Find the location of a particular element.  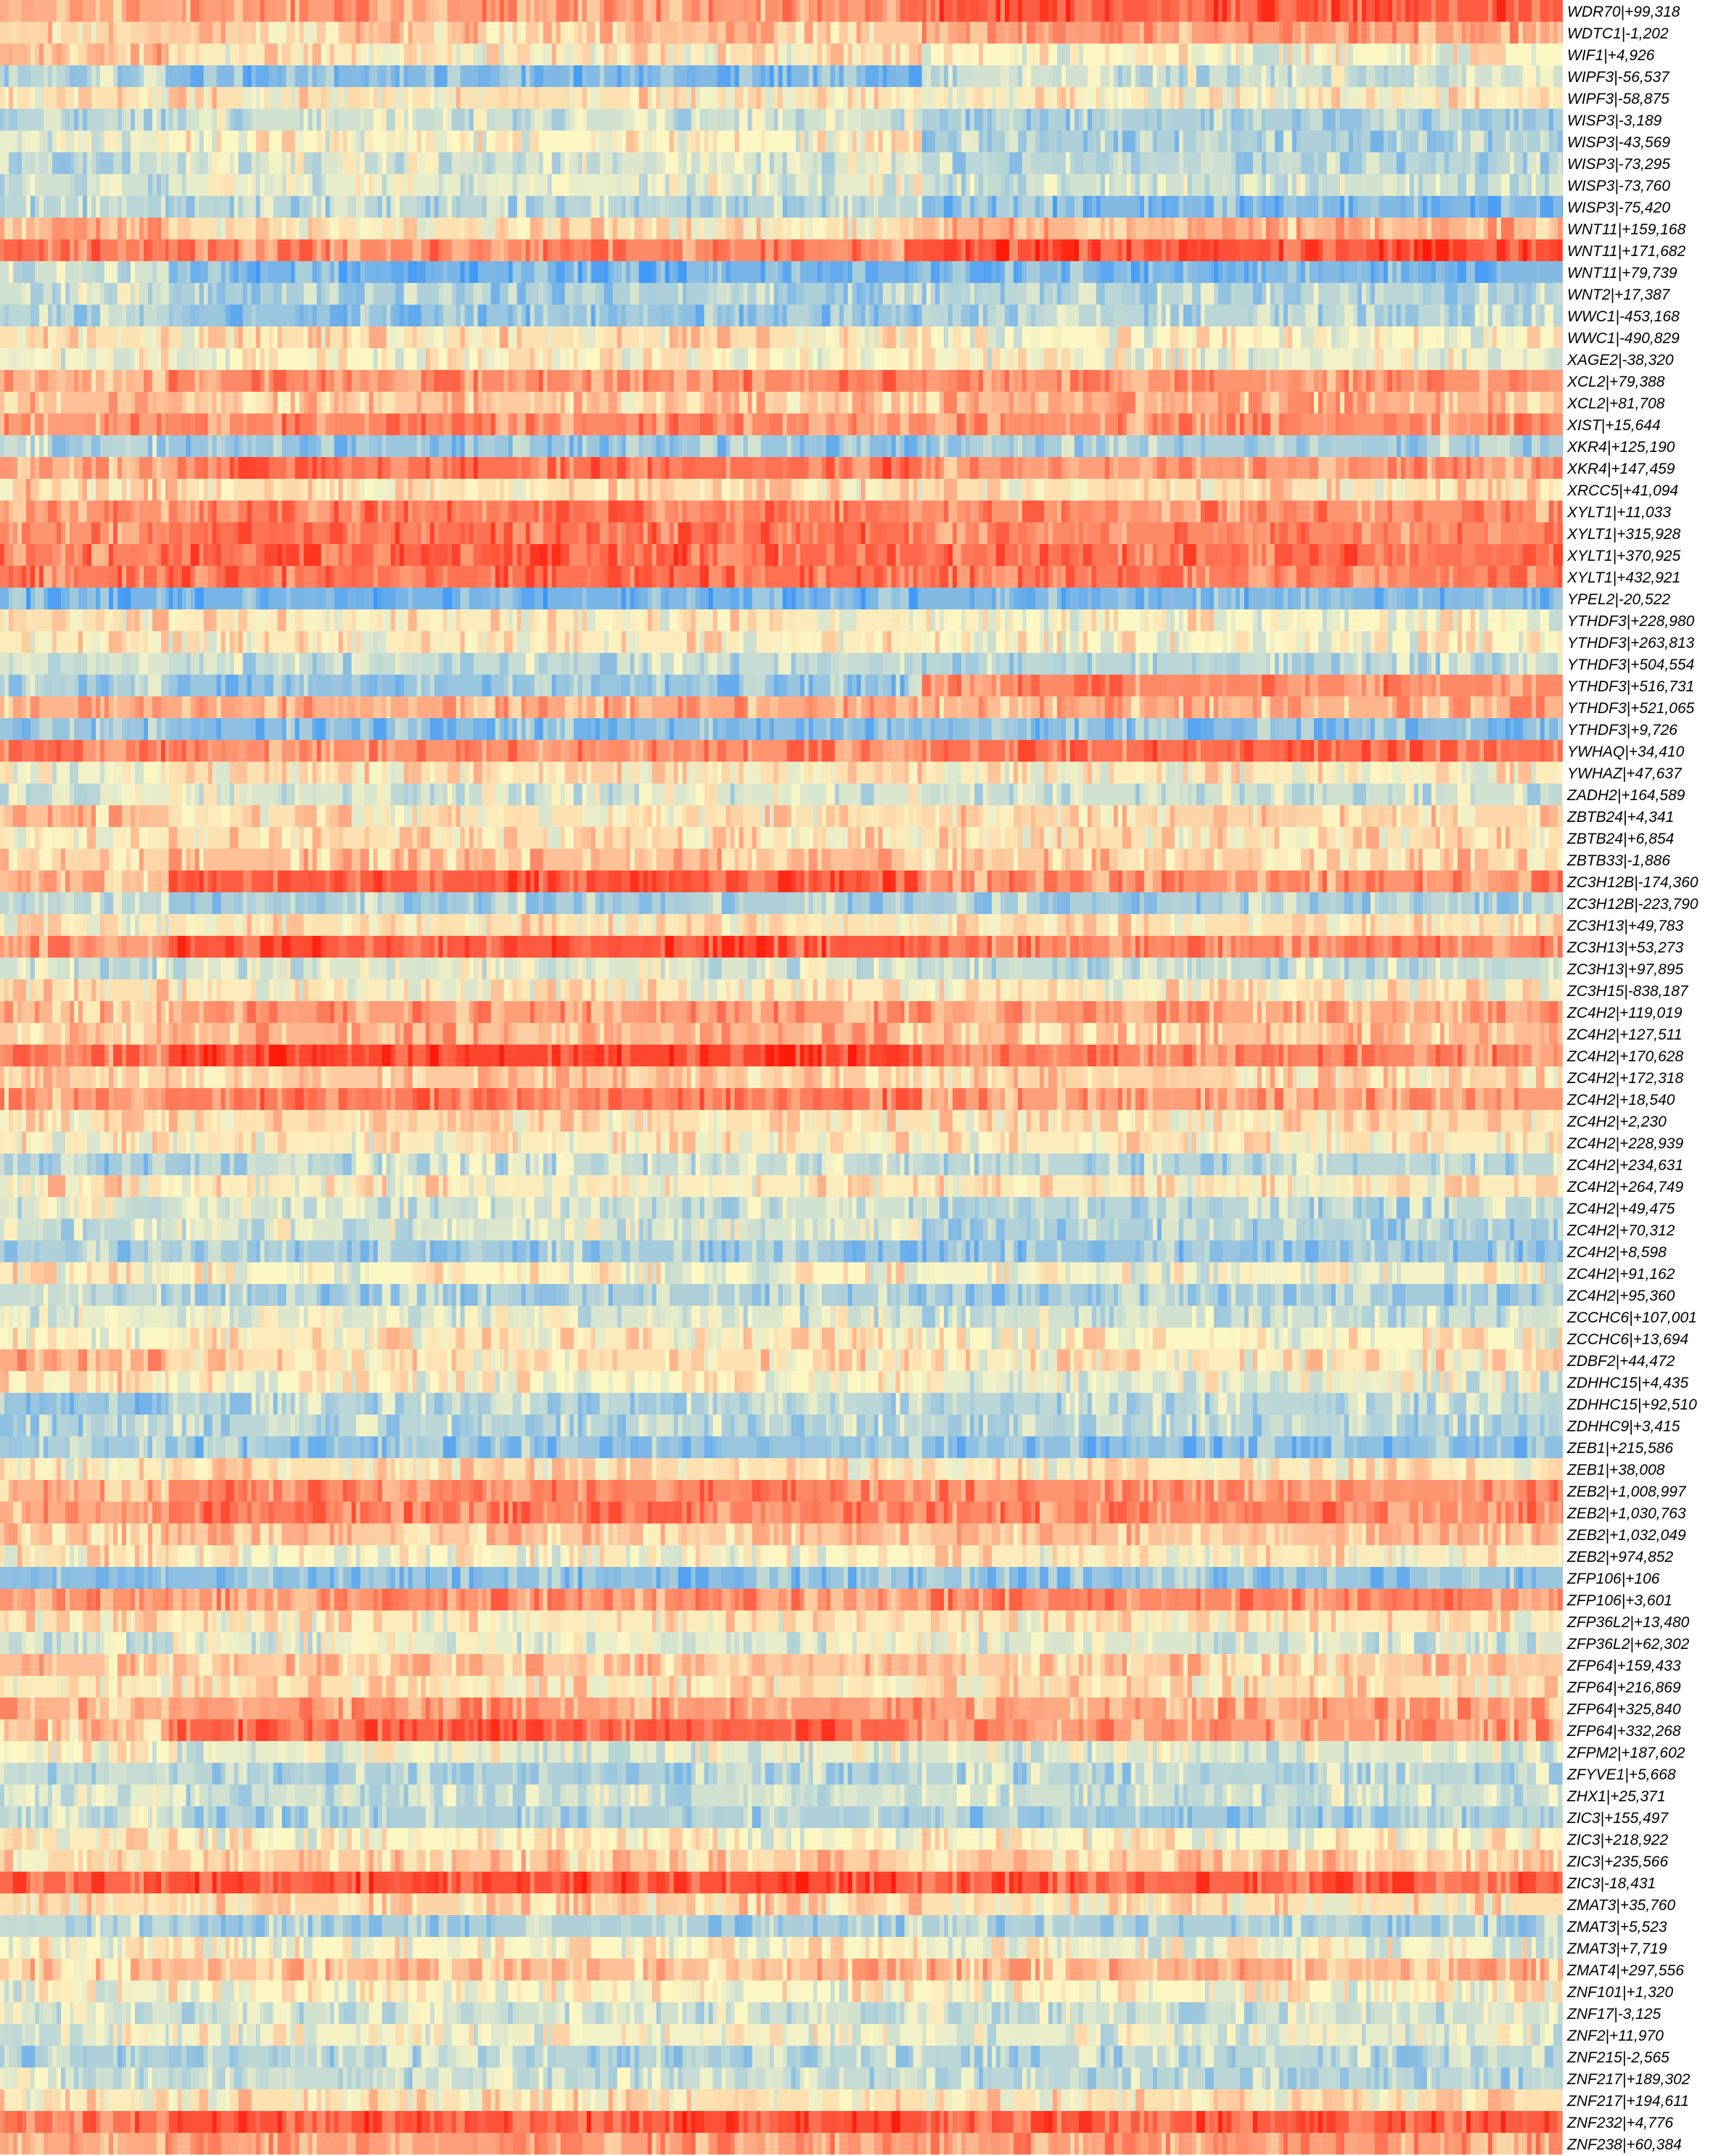

heatmap-row is located at coordinates (781, 555).